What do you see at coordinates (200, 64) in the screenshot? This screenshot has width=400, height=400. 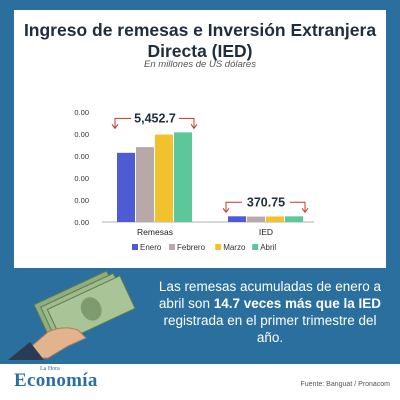 I see `chart-subtitle: En millones de US dólares` at bounding box center [200, 64].